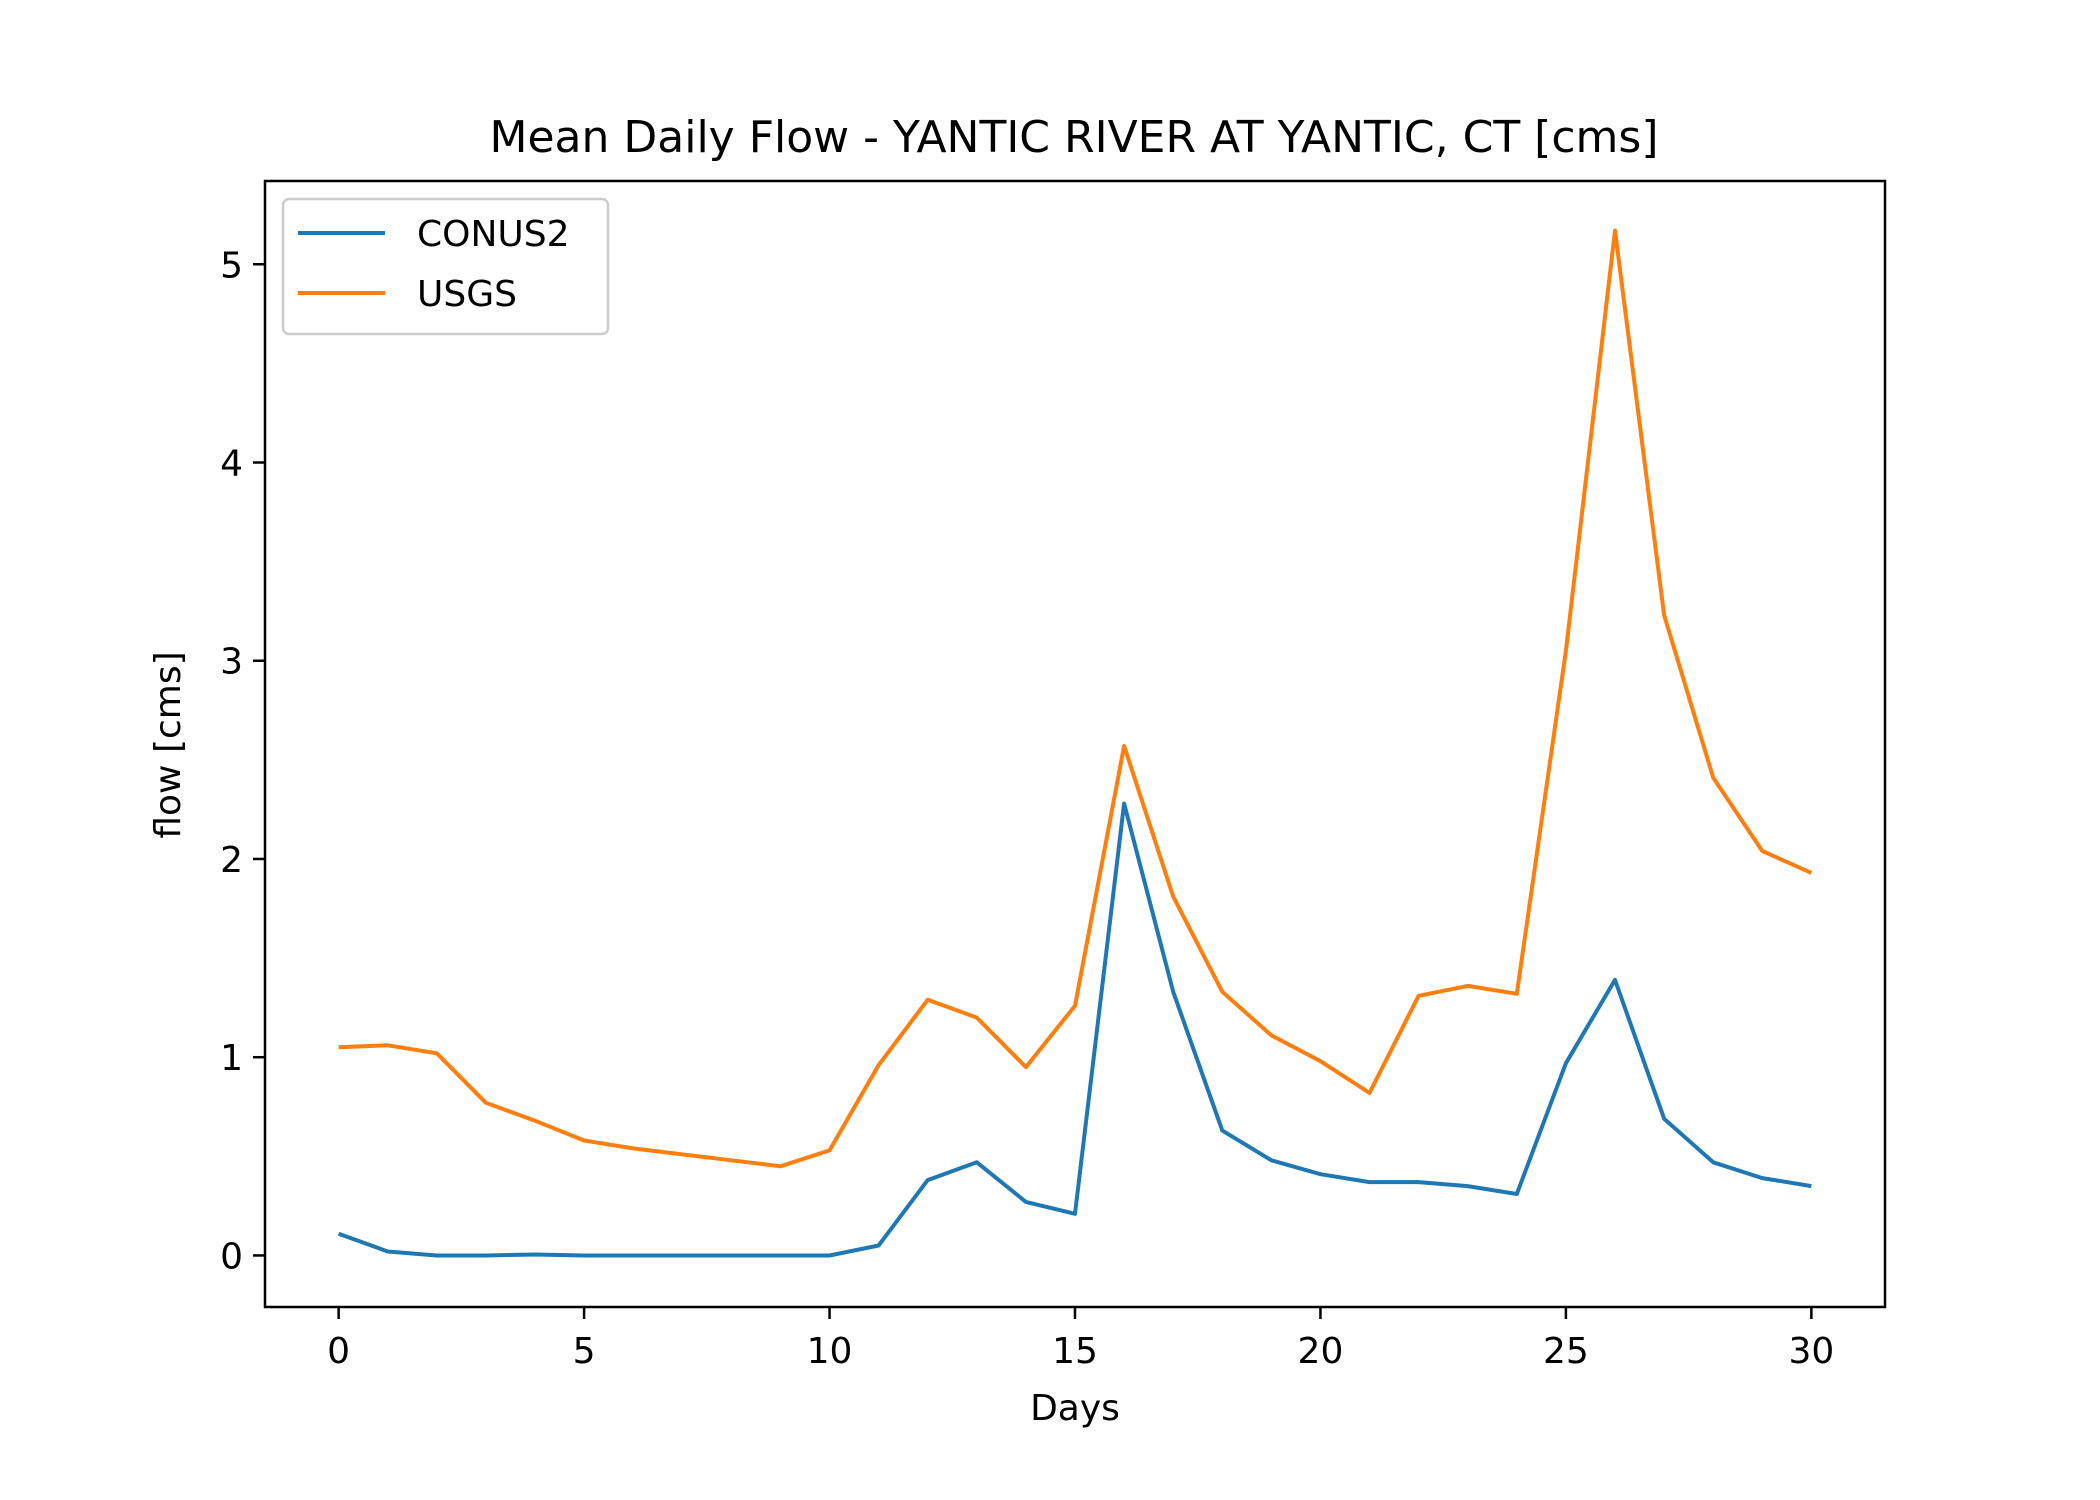 This screenshot has width=2100, height=1500. I want to click on x-tick-label: 30, so click(1811, 1351).